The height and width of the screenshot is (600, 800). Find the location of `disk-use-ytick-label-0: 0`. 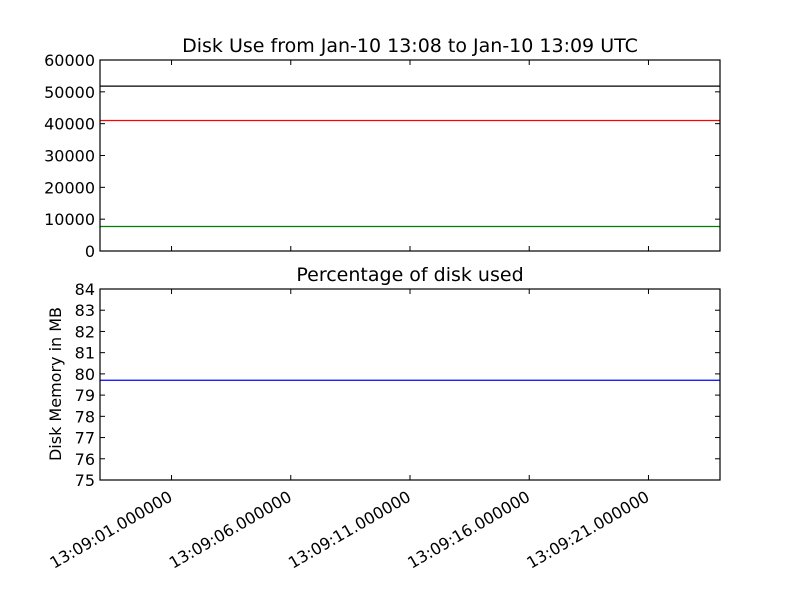

disk-use-ytick-label-0: 0 is located at coordinates (90, 251).